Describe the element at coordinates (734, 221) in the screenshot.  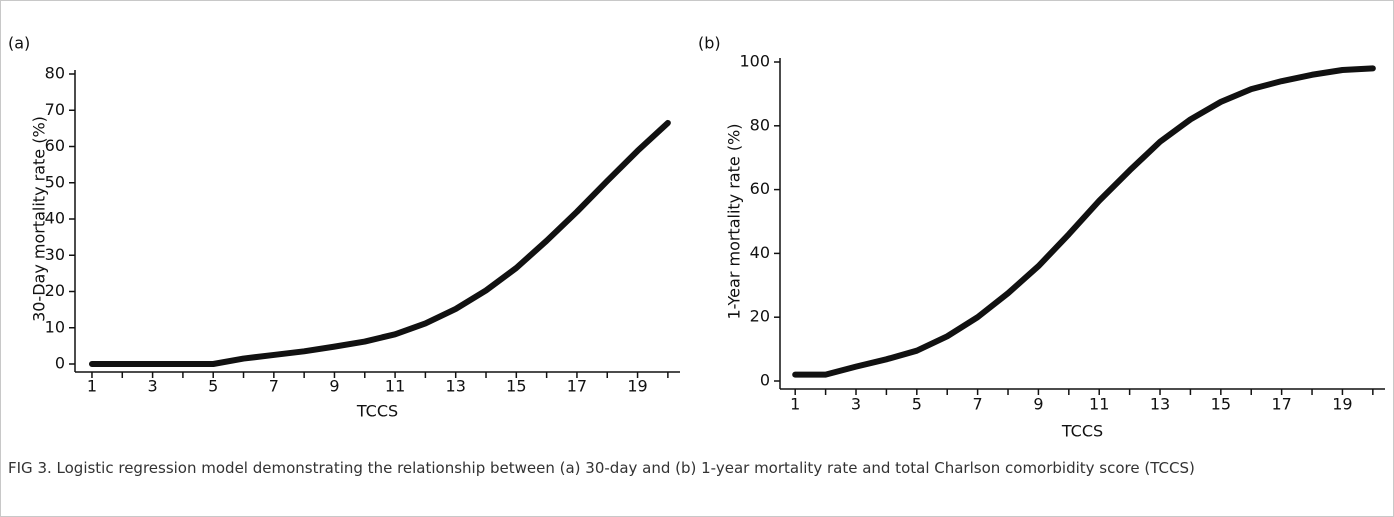
I see `y-axis-title: 1-Year mortality rate (%)` at that location.